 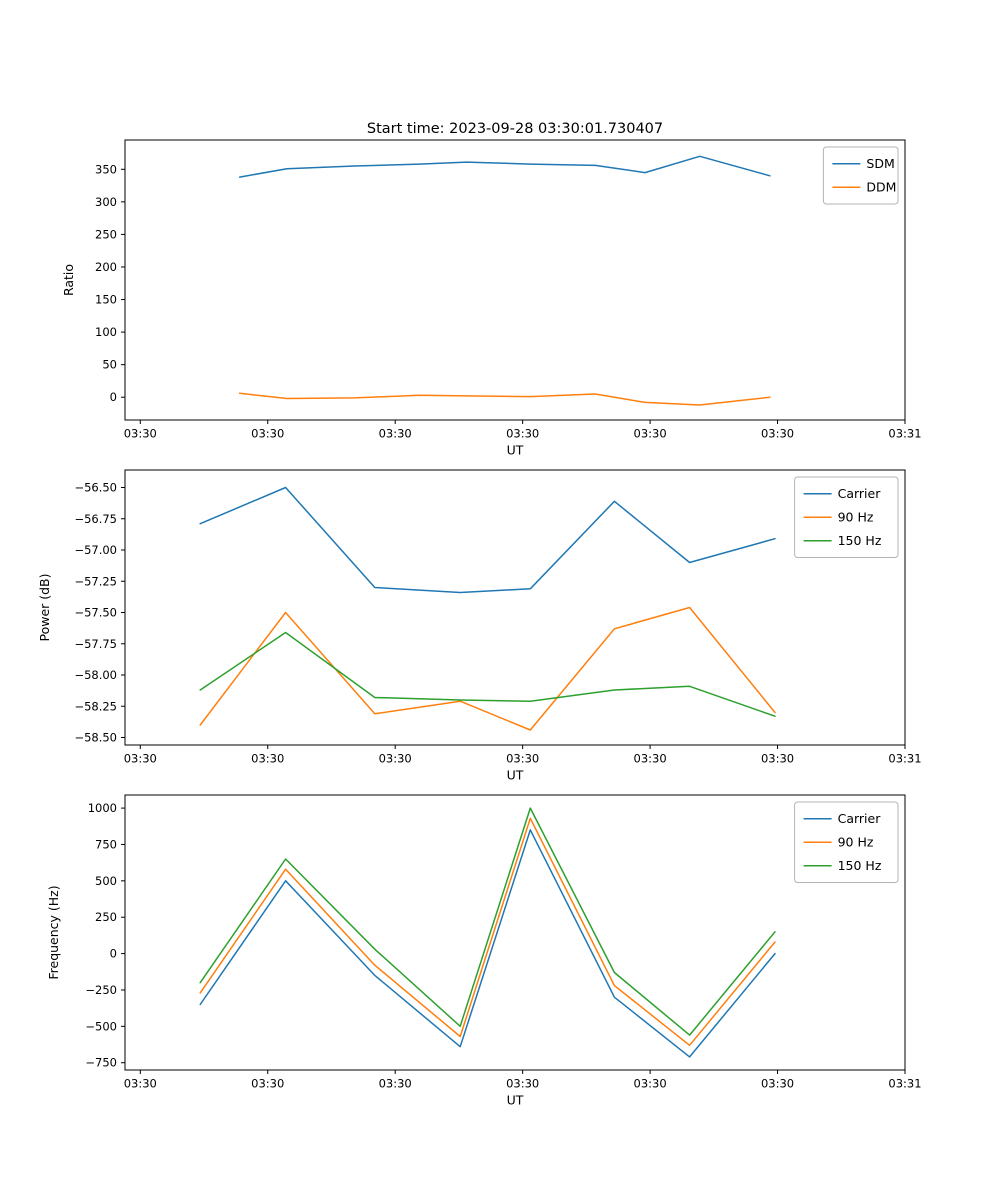 I want to click on y-tick-label: 100, so click(x=106, y=332).